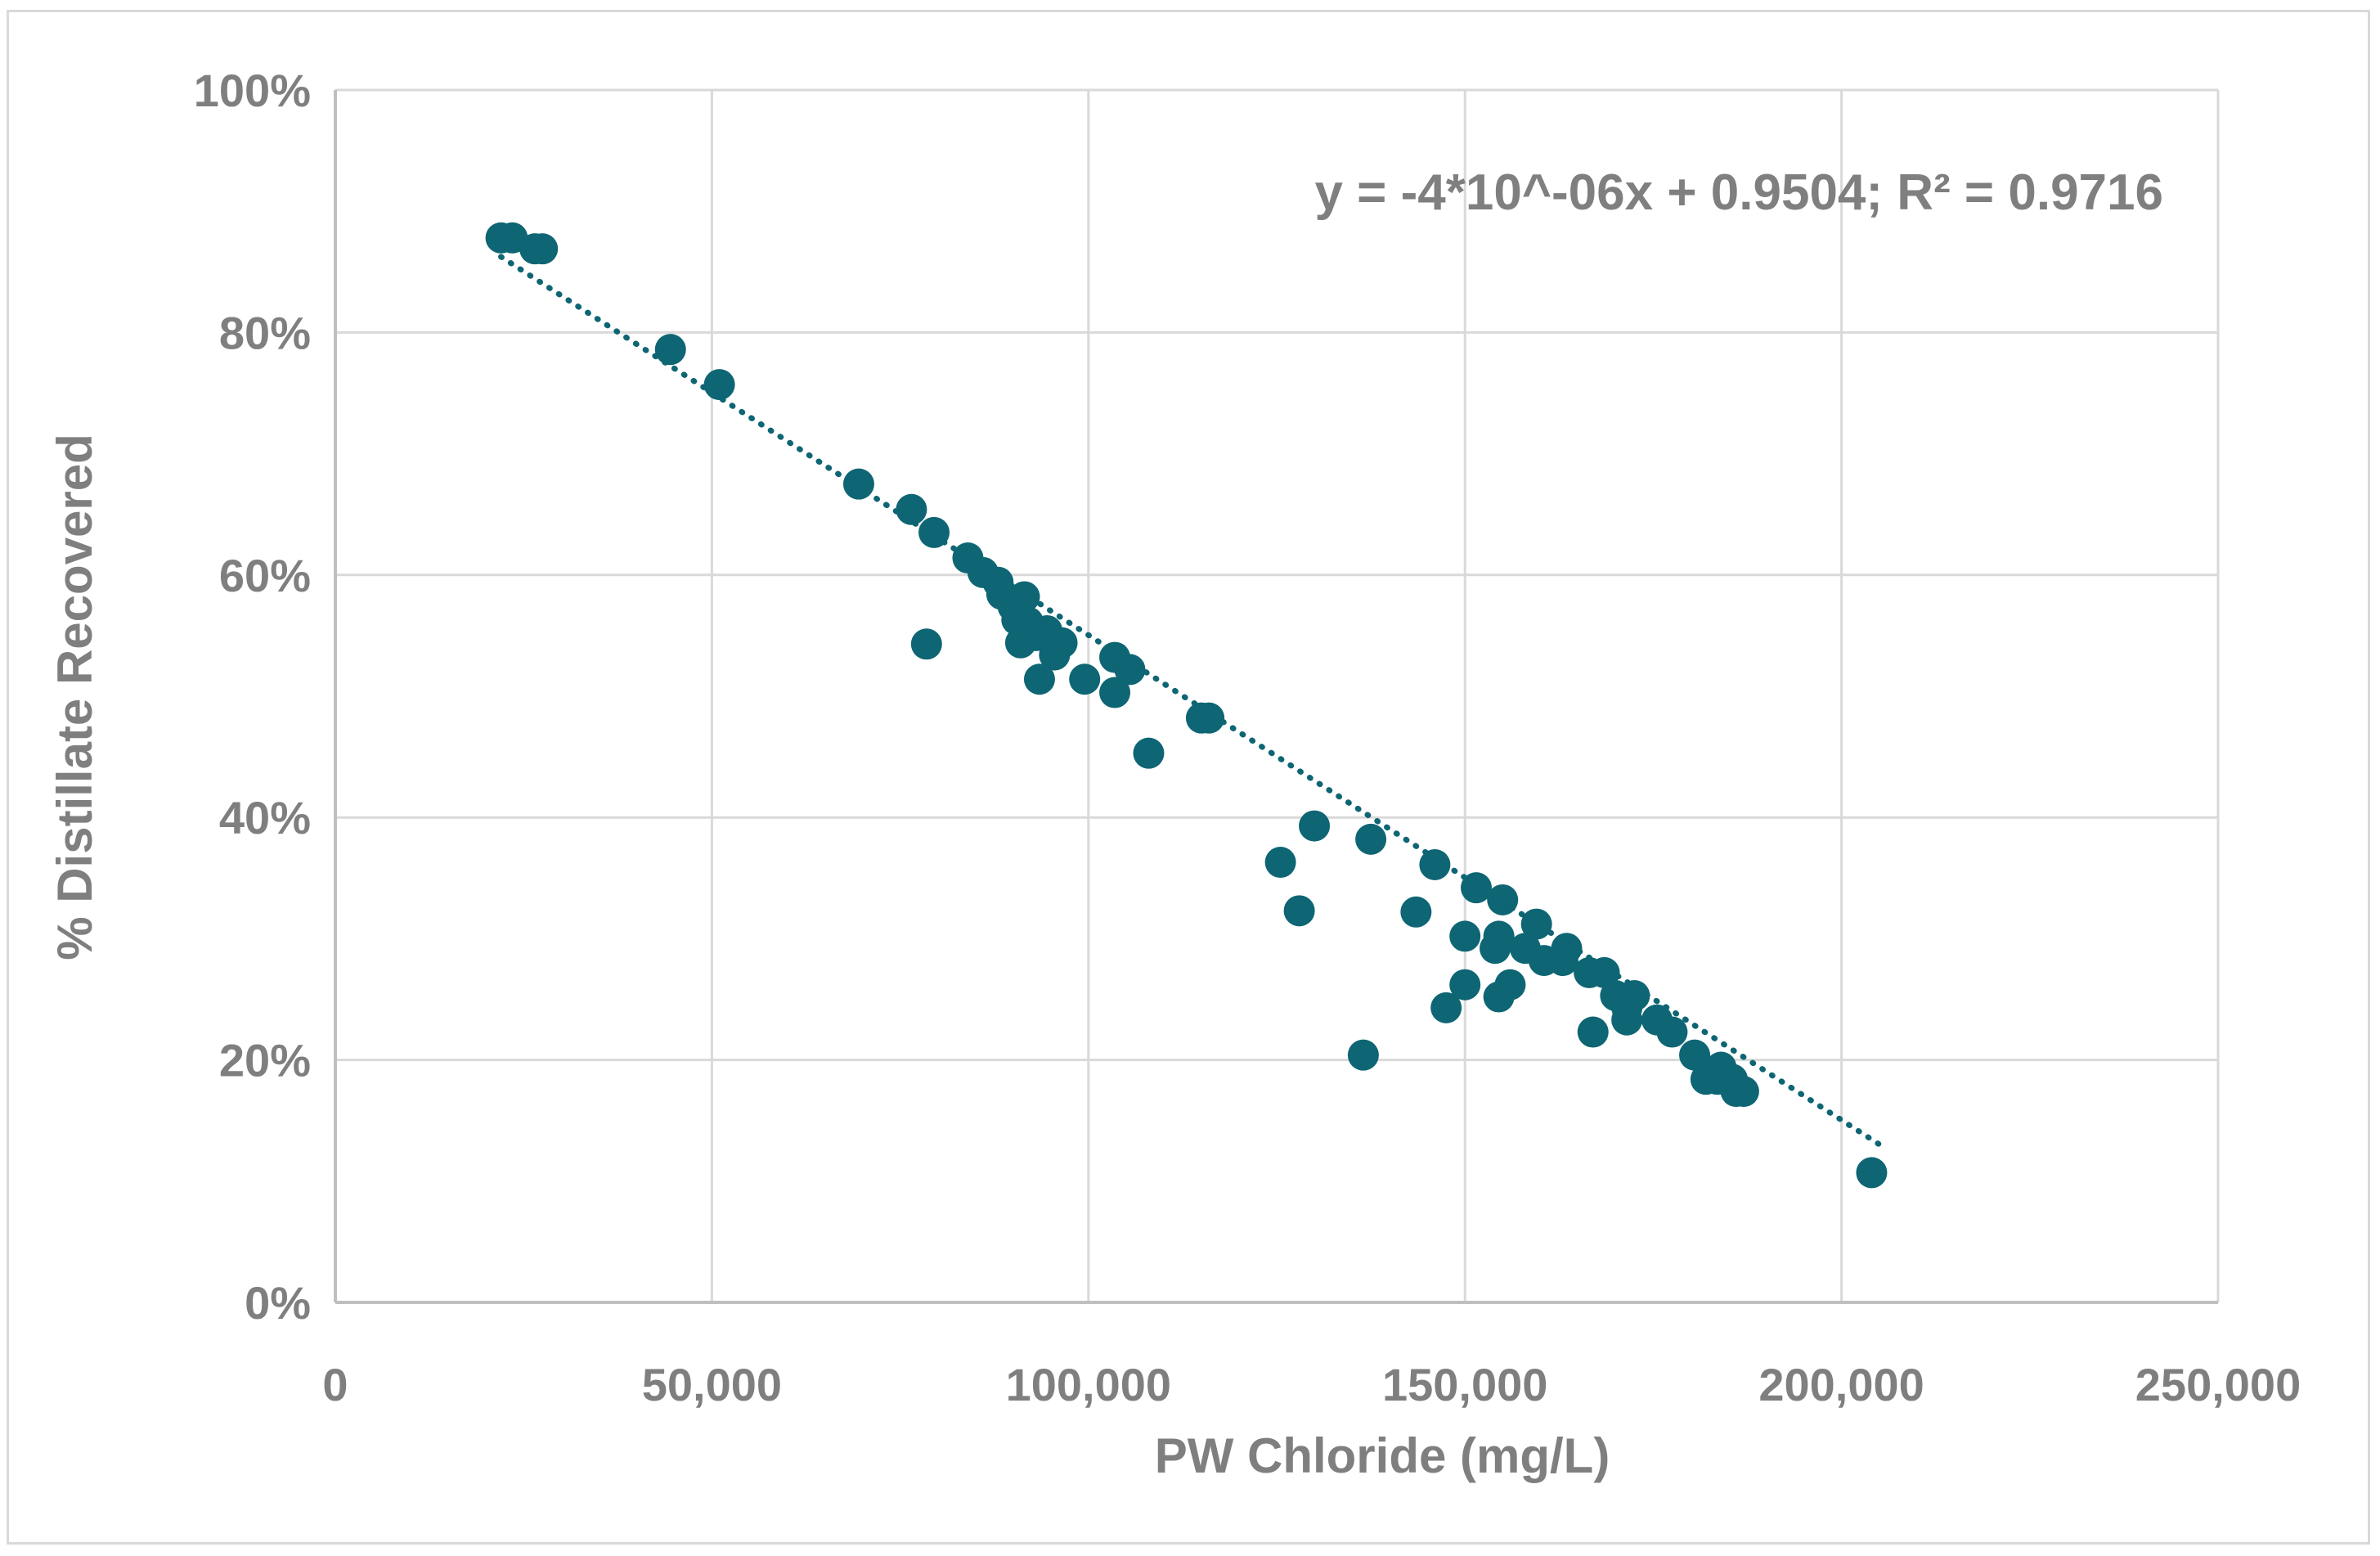  Describe the element at coordinates (1841, 1384) in the screenshot. I see `x-tick-label: 200,000` at that location.